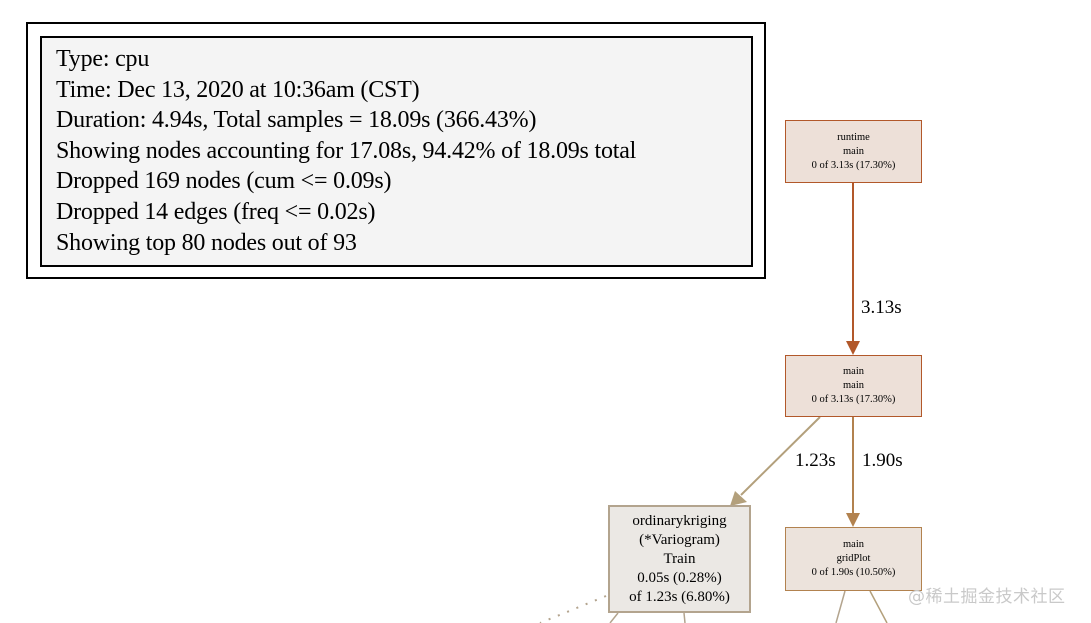 The height and width of the screenshot is (623, 1091). I want to click on edge-label-1-90s: 1.90s, so click(882, 460).